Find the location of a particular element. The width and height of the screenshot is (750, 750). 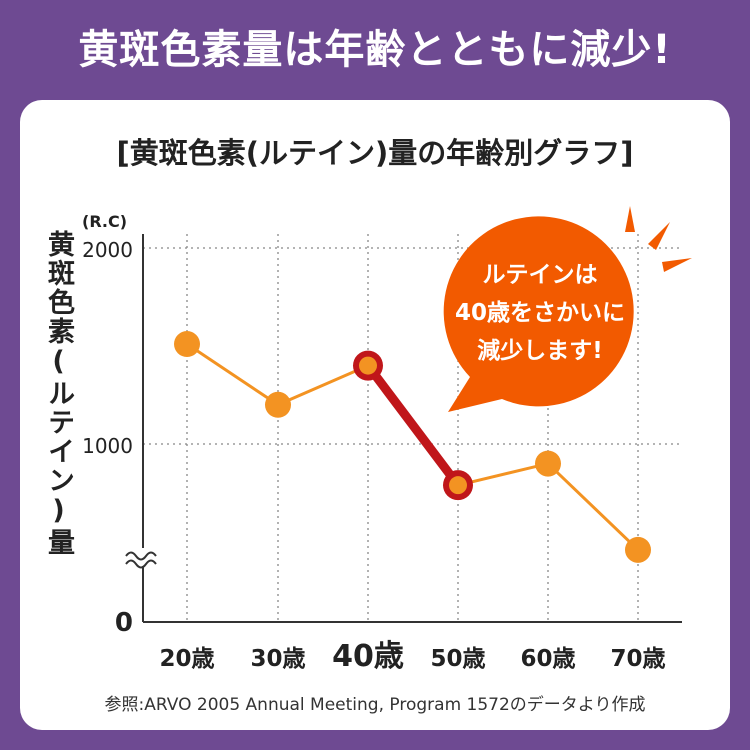

x-tick-label: 20歳 is located at coordinates (186, 659).